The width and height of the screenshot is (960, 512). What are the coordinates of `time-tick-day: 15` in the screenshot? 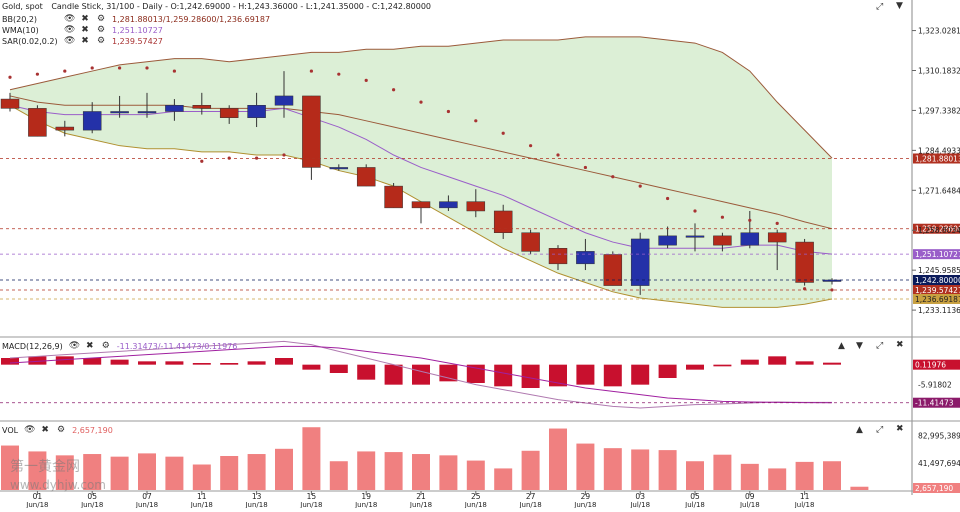 It's located at (312, 496).